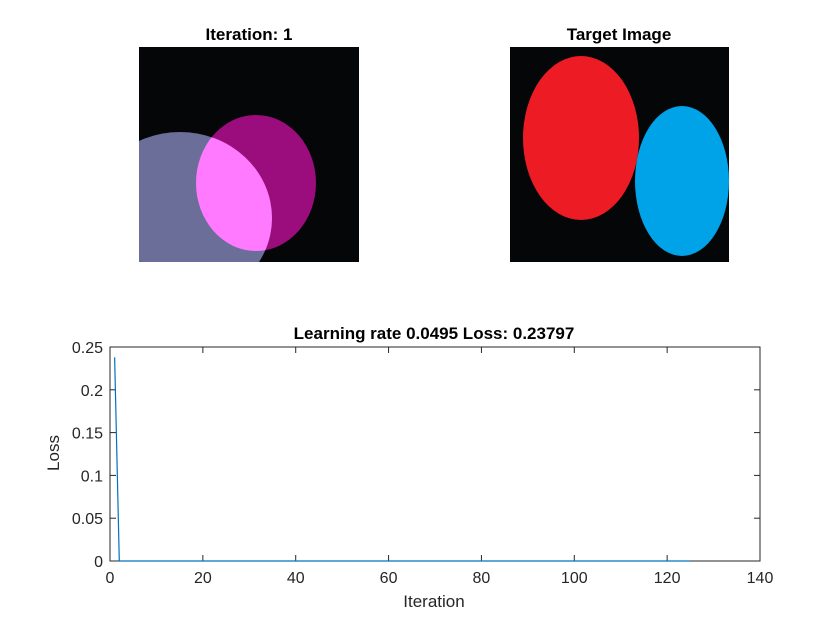 The image size is (840, 630). What do you see at coordinates (434, 333) in the screenshot?
I see `chart-title: Learning rate 0.0495 Loss: 0.23797` at bounding box center [434, 333].